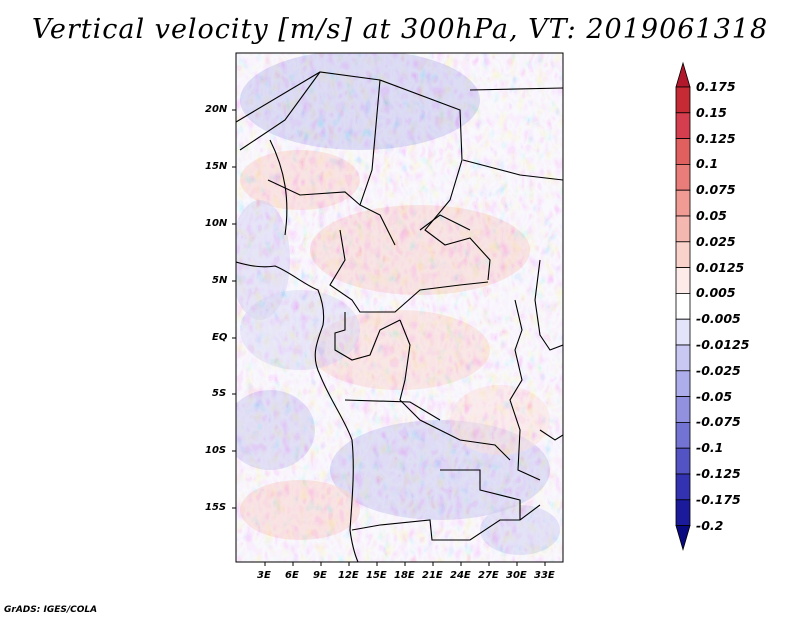 This screenshot has height=618, width=800. I want to click on colorbar-label: 0.0125, so click(720, 267).